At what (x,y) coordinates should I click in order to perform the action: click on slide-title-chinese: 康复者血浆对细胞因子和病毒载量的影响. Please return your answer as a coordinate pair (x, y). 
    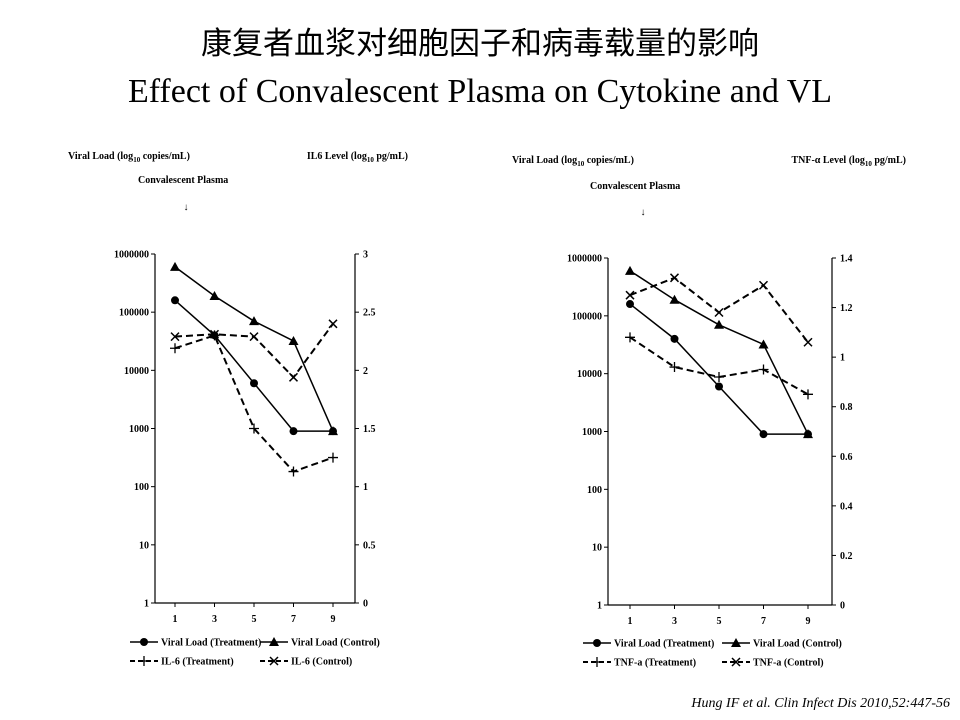
    Looking at the image, I should click on (480, 44).